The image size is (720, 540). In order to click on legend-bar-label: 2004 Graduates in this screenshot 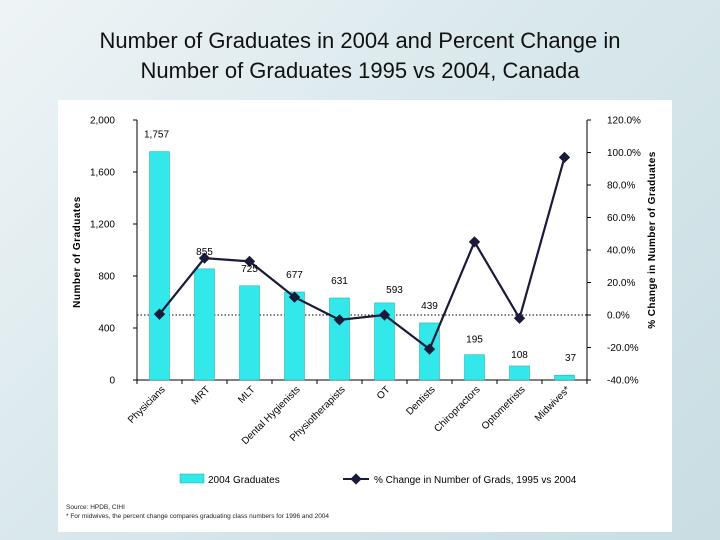, I will do `click(244, 480)`.